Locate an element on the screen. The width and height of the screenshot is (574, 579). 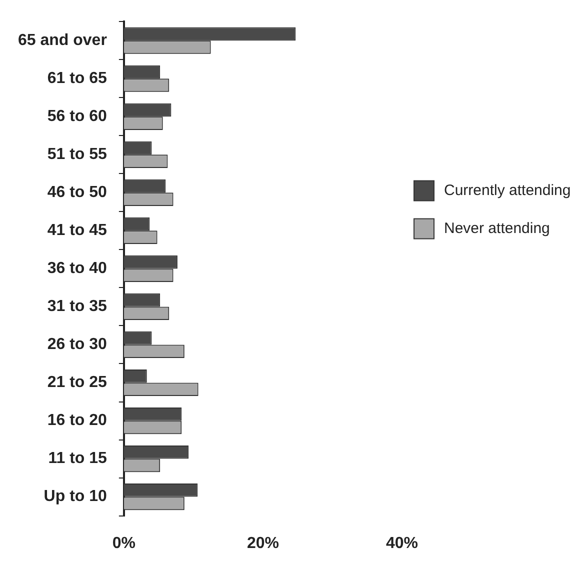
legend-label: Never attending is located at coordinates (497, 228).